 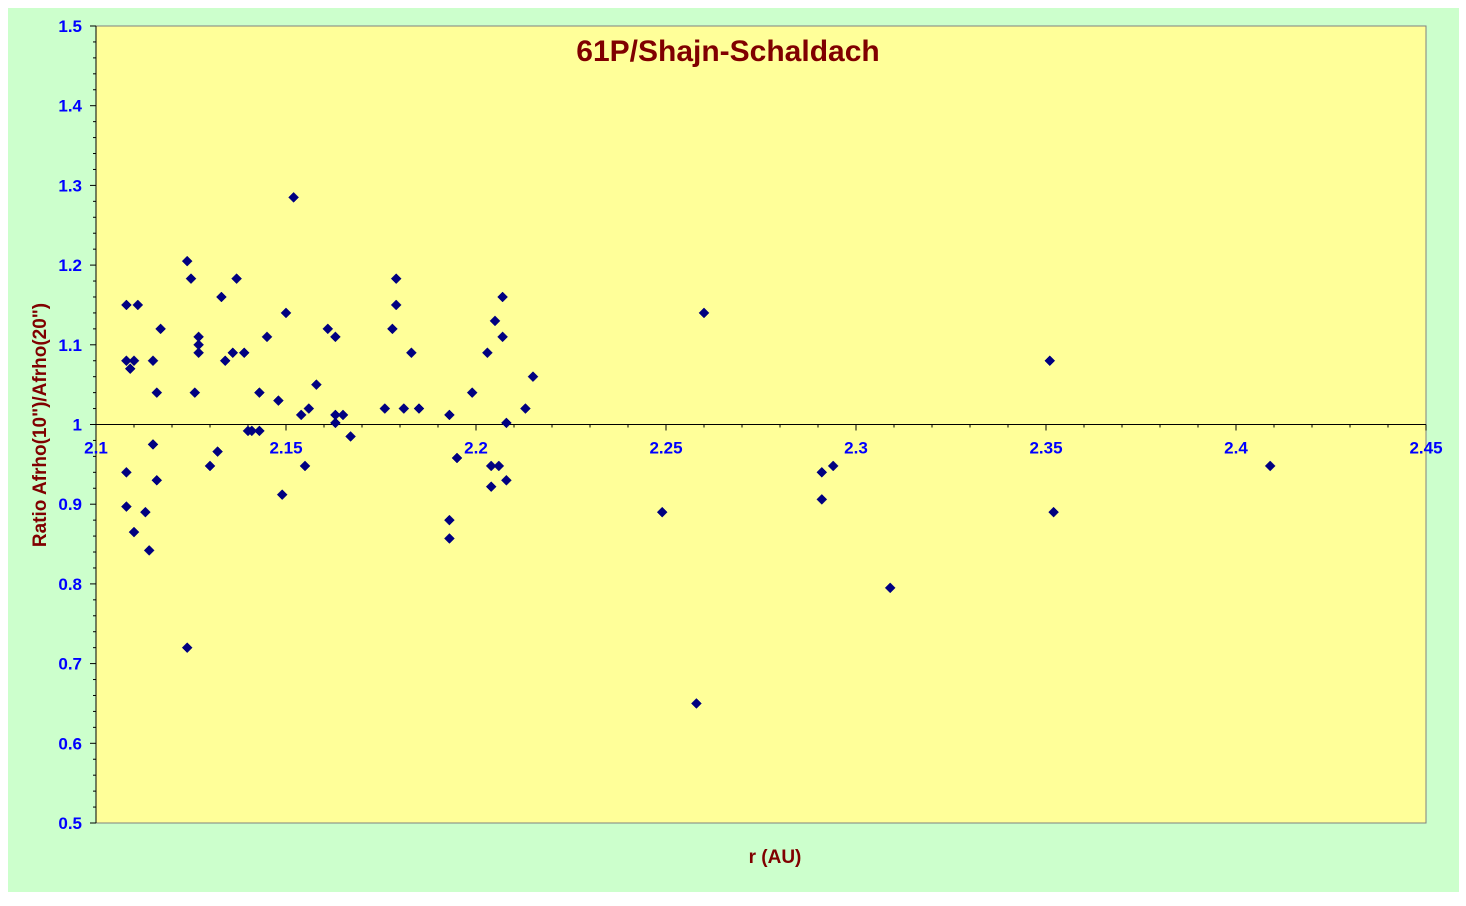 I want to click on x-tick-labels: 2.1 2.15 2.2 2.25 2.3 2.35 2.4 2.45, so click(x=763, y=448).